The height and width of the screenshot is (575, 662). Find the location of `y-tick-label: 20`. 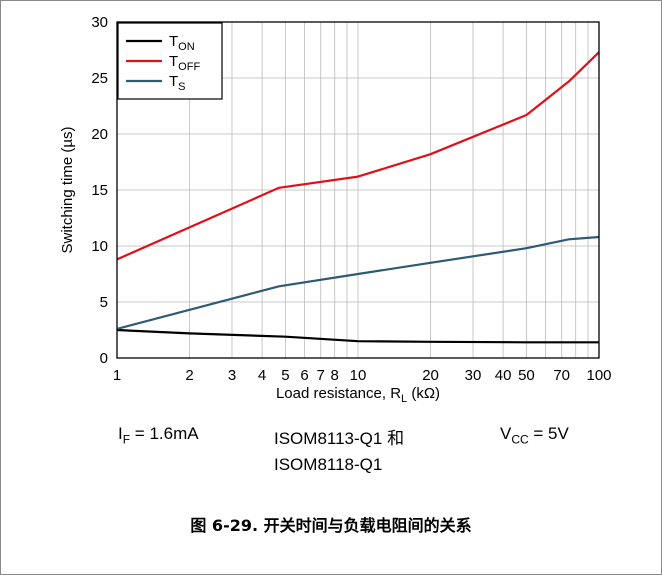

y-tick-label: 20 is located at coordinates (99, 134).